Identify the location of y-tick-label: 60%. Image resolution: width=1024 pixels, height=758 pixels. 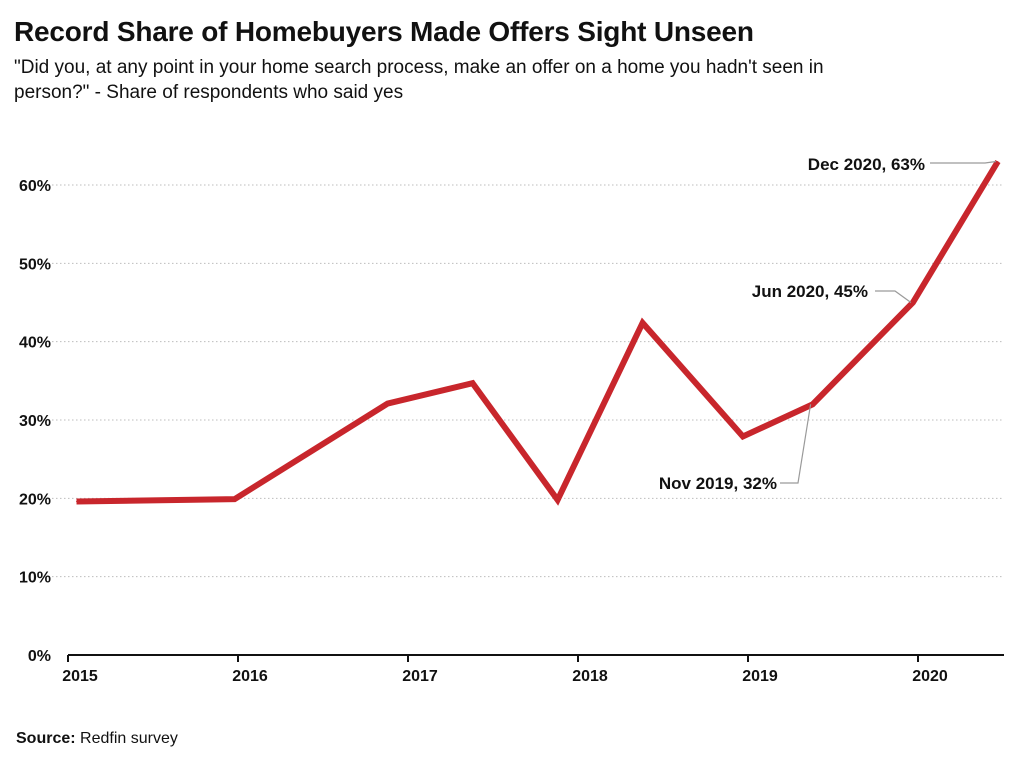
(35, 186).